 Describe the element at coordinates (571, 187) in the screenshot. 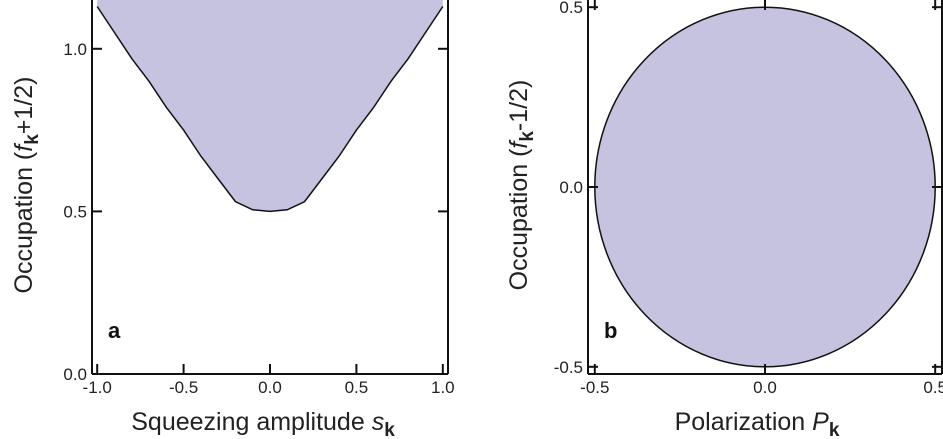

I see `panel-b-y-tick-label: 0.0` at that location.